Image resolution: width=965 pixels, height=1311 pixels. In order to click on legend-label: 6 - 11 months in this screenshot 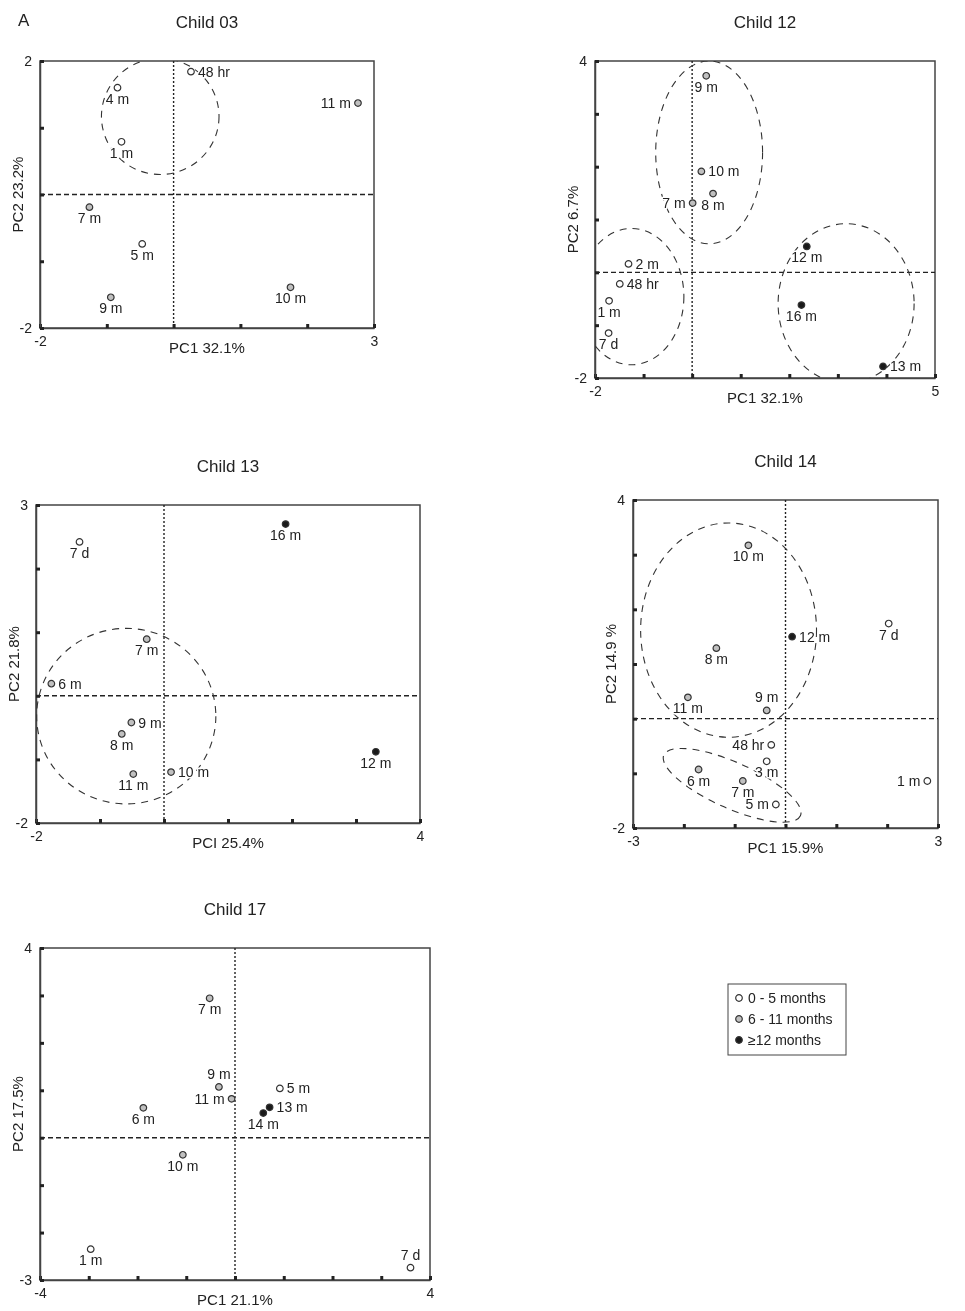, I will do `click(790, 1019)`.